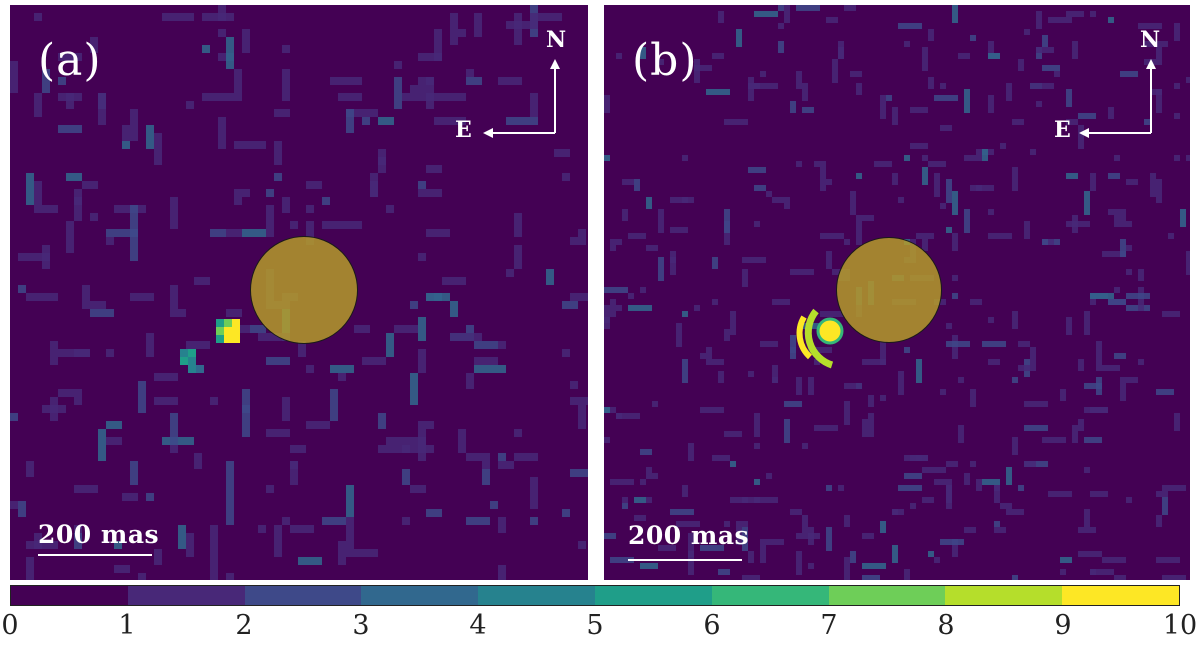 The width and height of the screenshot is (1200, 648). What do you see at coordinates (70, 60) in the screenshot?
I see `panel-label: (a)` at bounding box center [70, 60].